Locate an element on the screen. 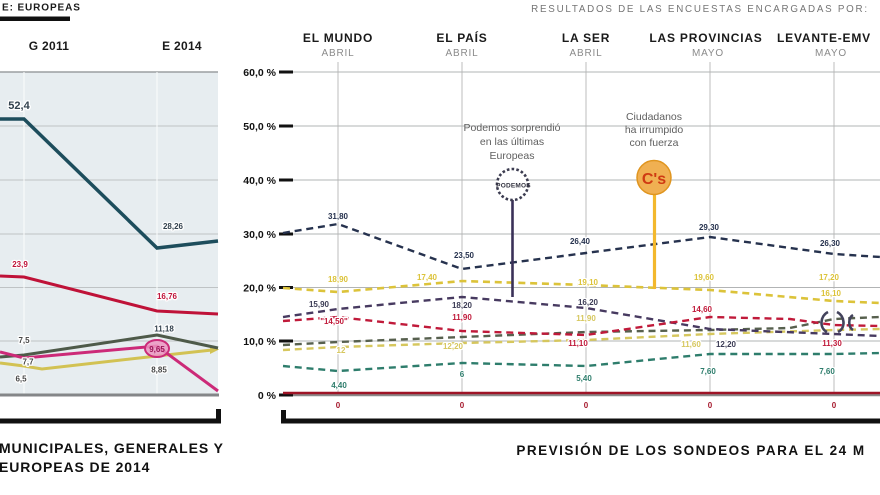 The height and width of the screenshot is (495, 880). svg-text: 23,50 is located at coordinates (464, 255).